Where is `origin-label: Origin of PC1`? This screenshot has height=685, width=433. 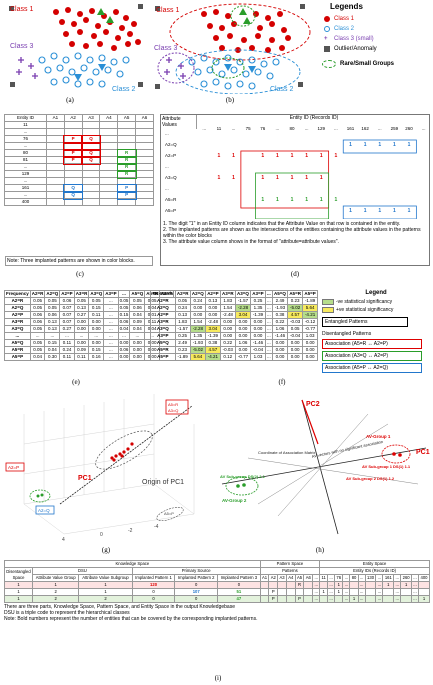
origin-label: Origin of PC1 is located at coordinates (163, 482).